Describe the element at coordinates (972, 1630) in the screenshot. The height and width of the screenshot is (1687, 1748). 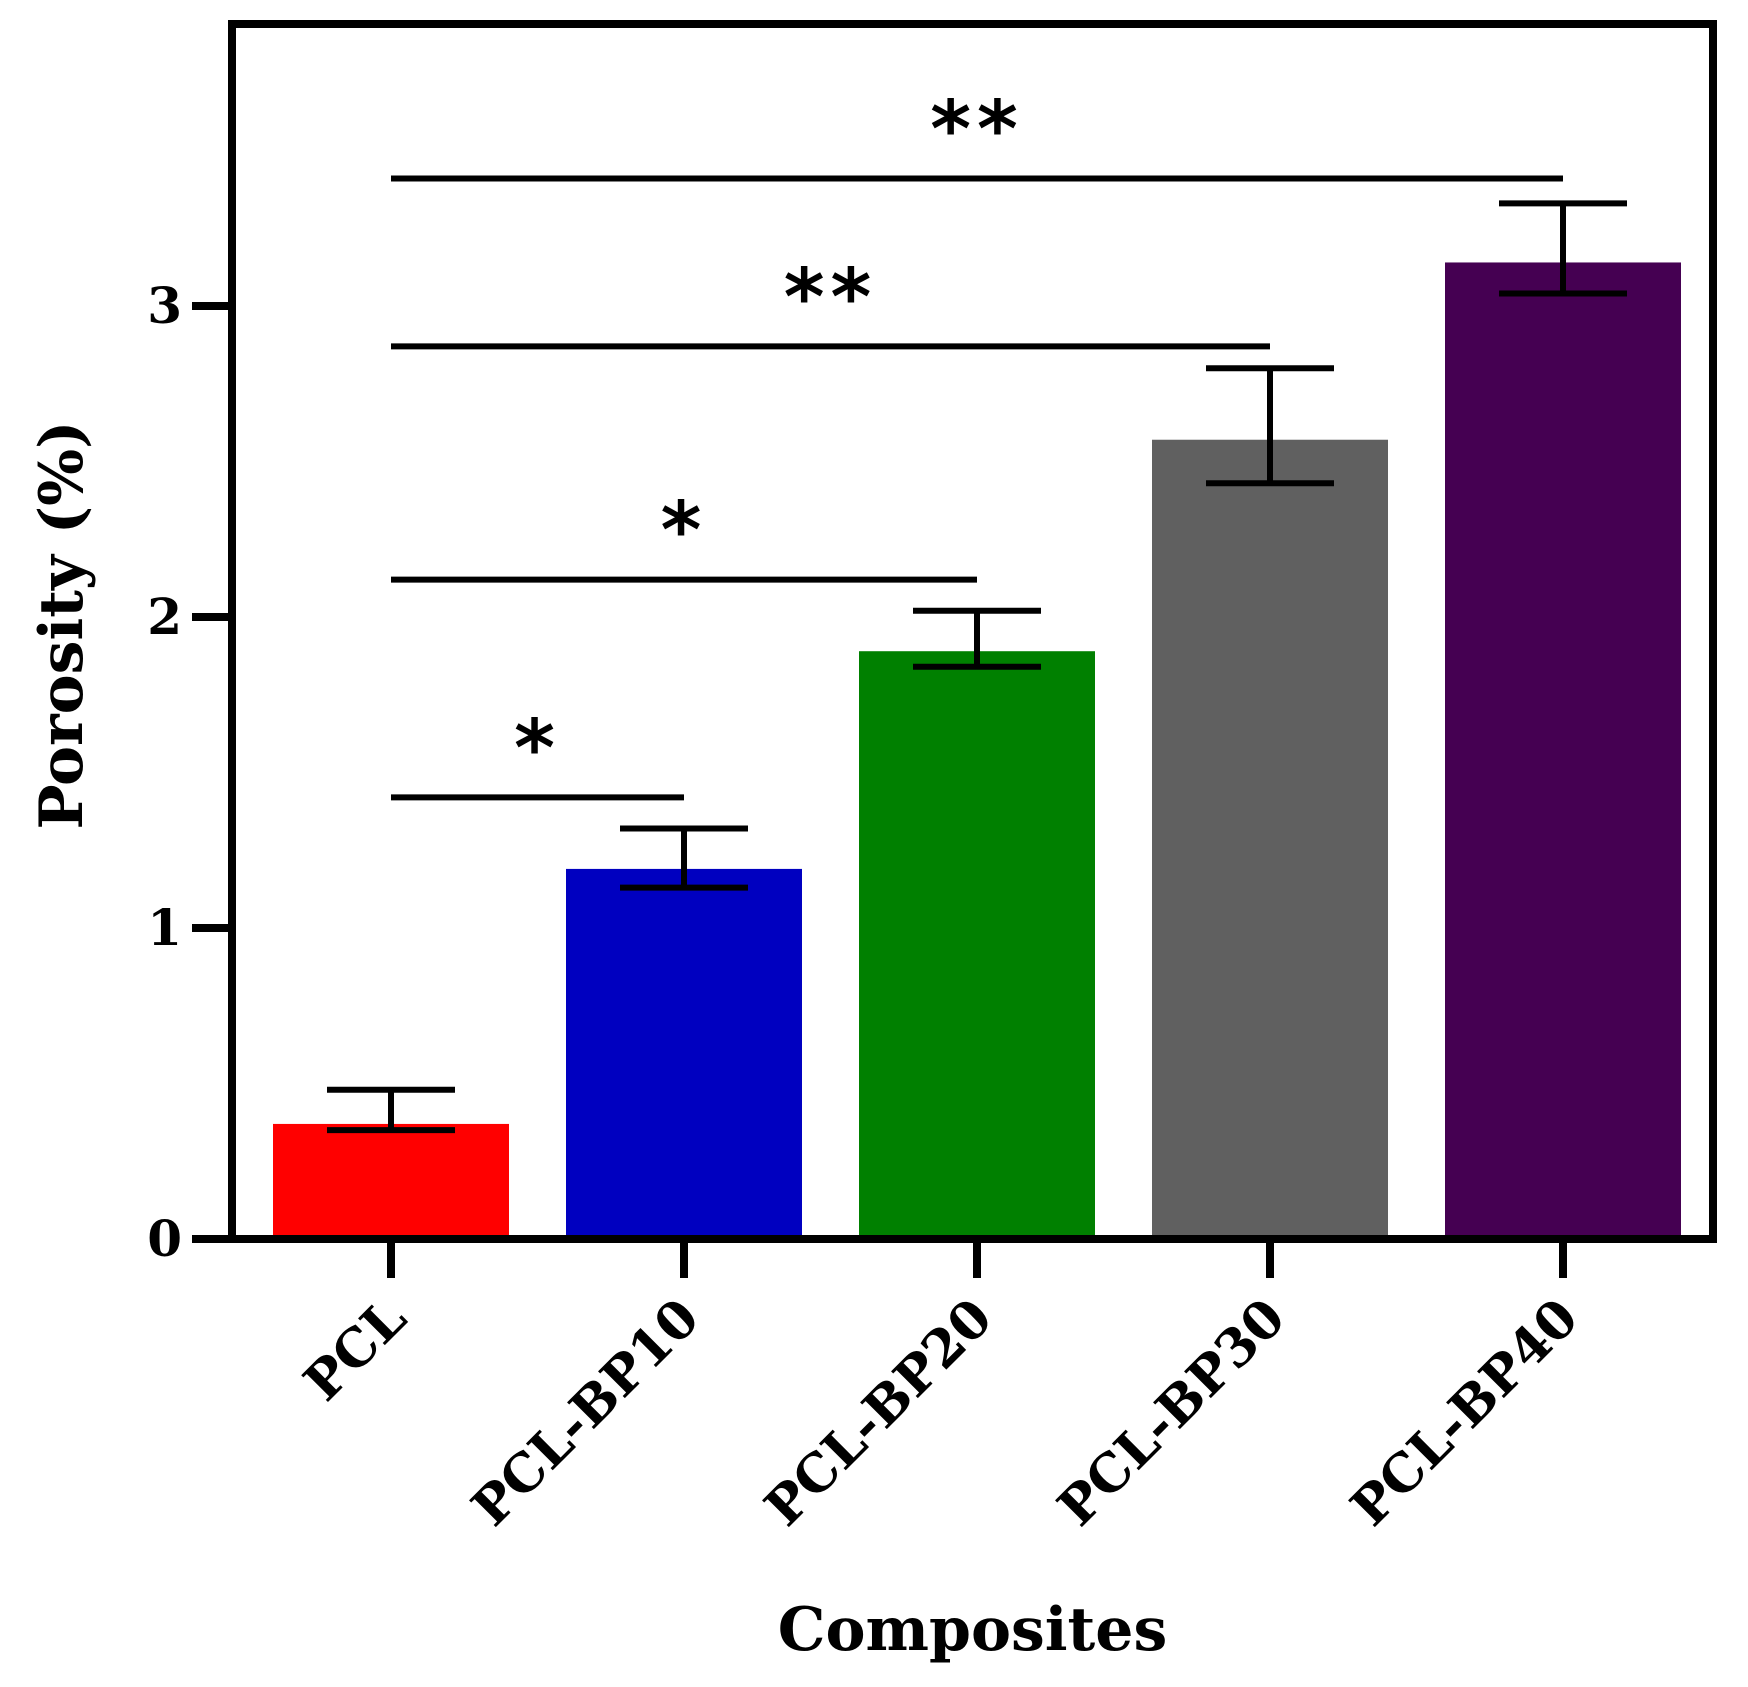
I see `x-axis-title: Composites` at that location.